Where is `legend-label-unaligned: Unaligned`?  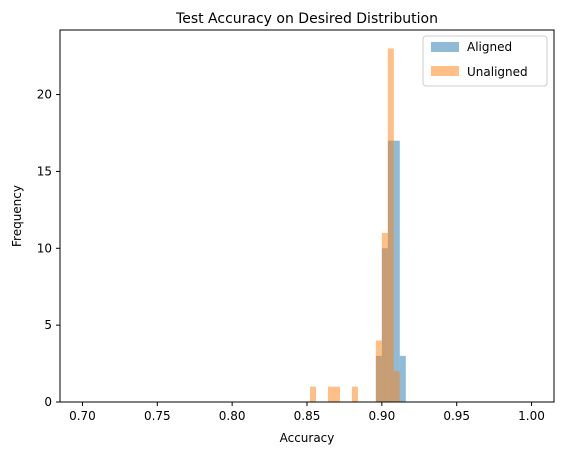
legend-label-unaligned: Unaligned is located at coordinates (497, 72).